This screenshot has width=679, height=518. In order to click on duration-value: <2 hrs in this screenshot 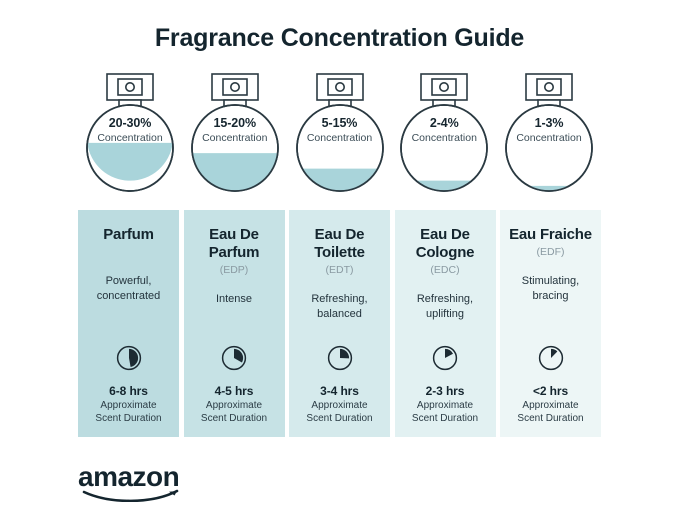, I will do `click(550, 391)`.